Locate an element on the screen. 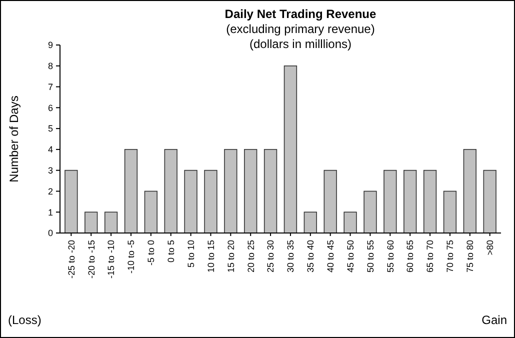 This screenshot has width=515, height=338. x-tick-label: -15 to -10 is located at coordinates (111, 259).